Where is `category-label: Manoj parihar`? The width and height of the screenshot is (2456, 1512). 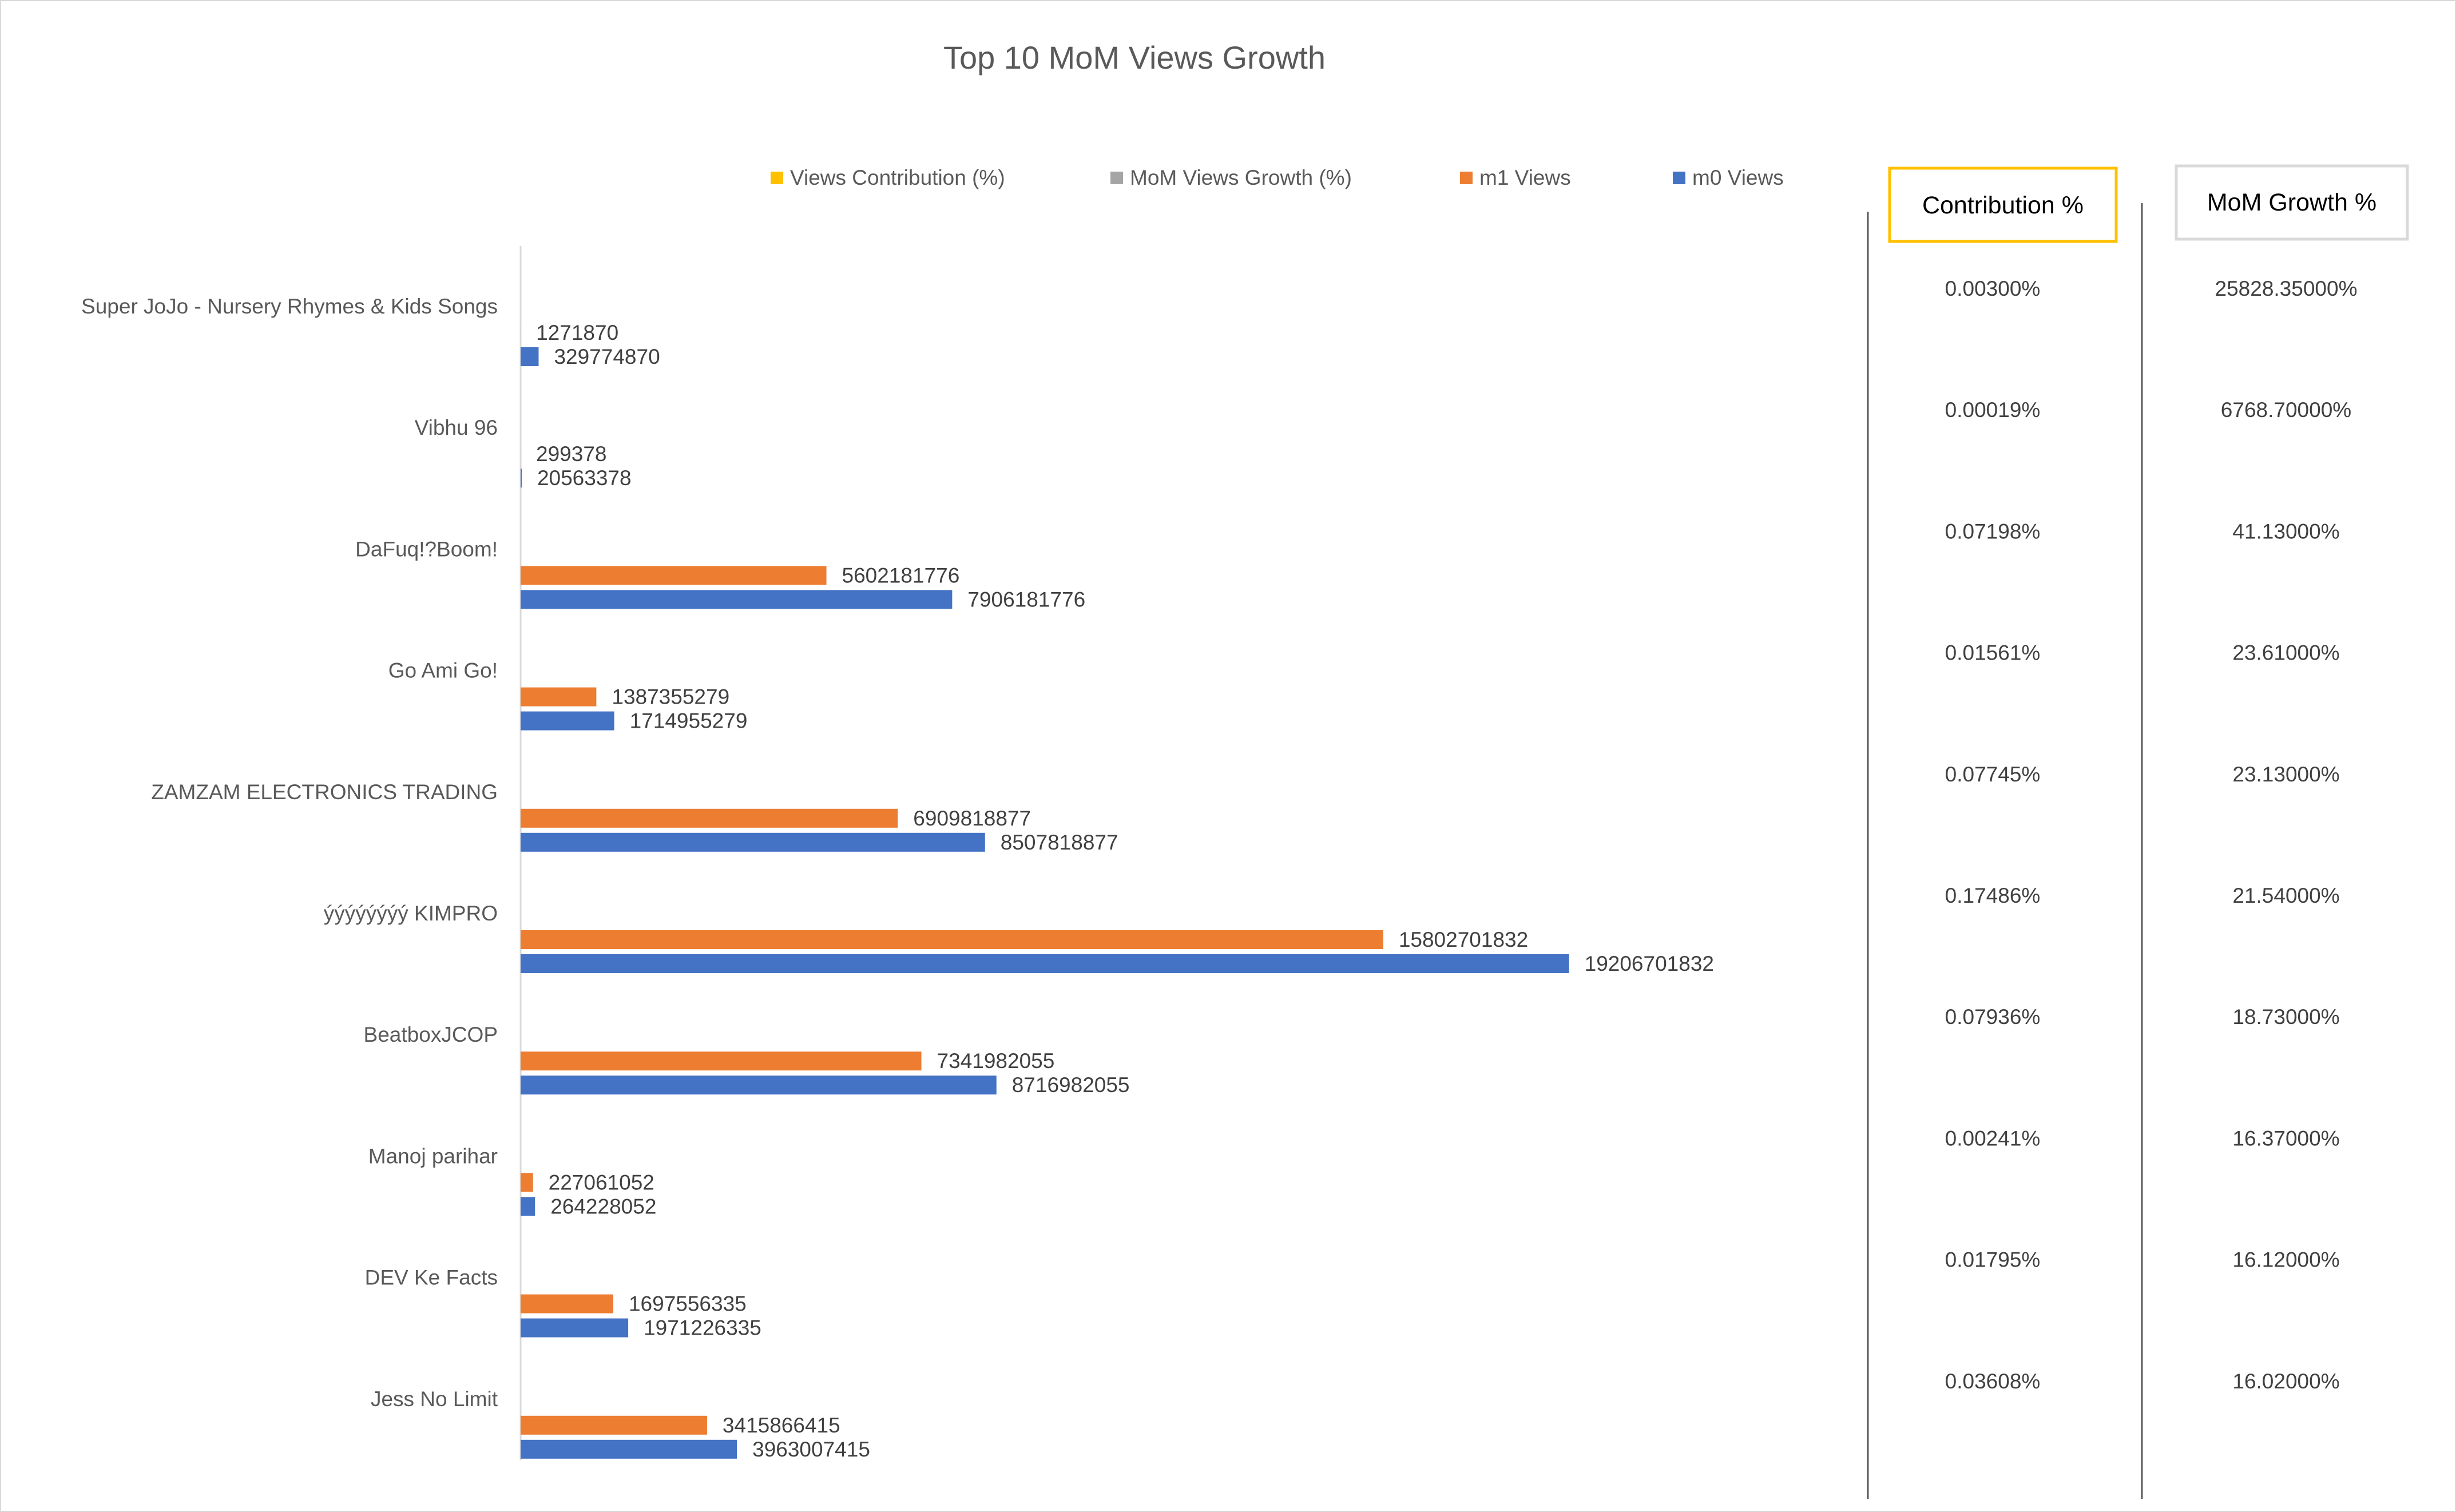
category-label: Manoj parihar is located at coordinates (433, 1156).